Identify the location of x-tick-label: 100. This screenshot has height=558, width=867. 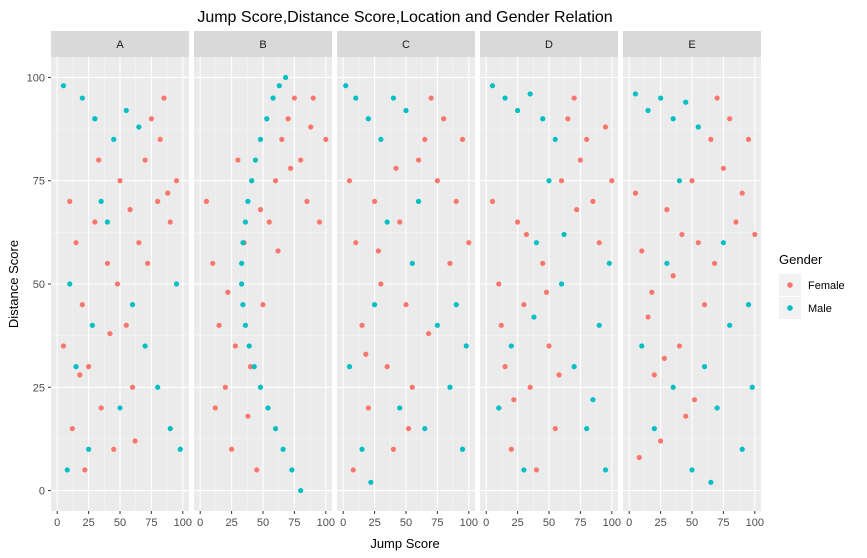
(469, 523).